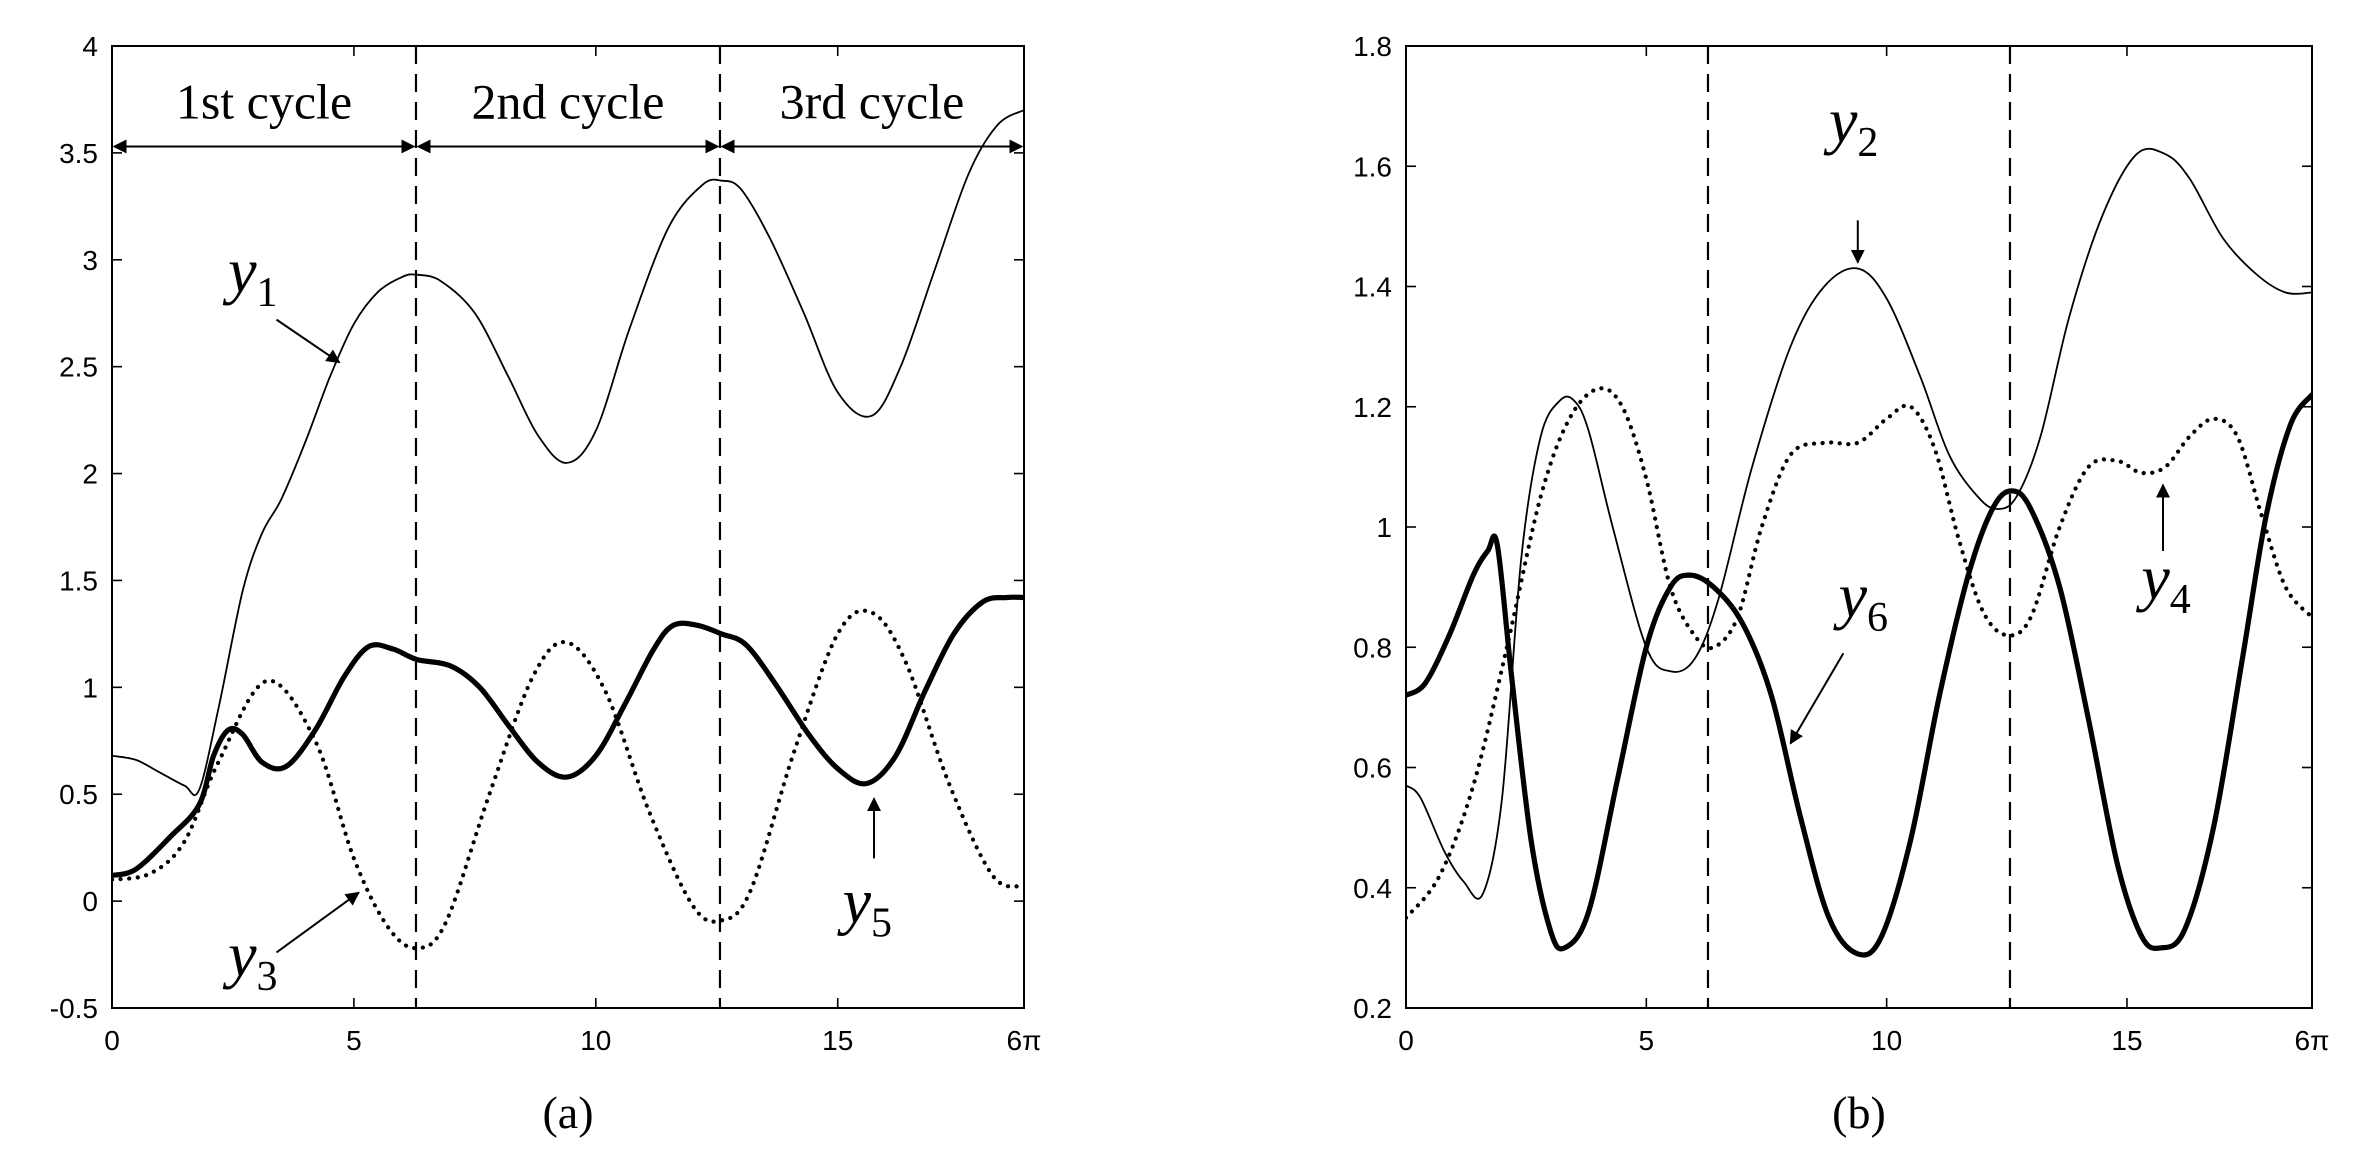  Describe the element at coordinates (1372, 46) in the screenshot. I see `y-tick-label: 1.8` at that location.